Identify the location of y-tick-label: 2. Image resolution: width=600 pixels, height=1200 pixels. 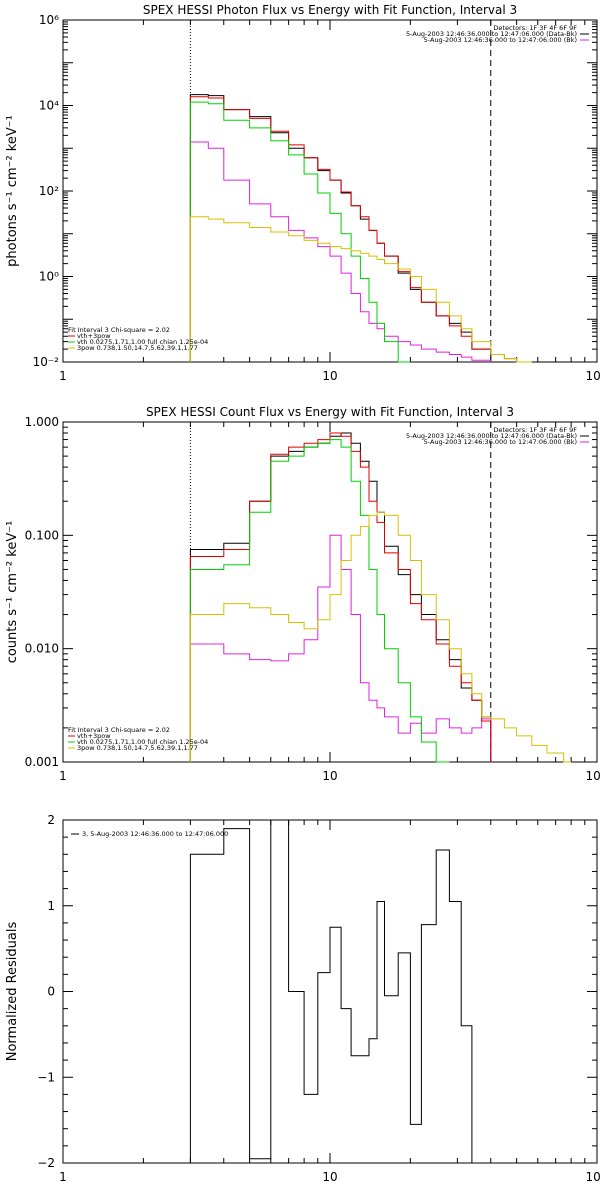
(51, 820).